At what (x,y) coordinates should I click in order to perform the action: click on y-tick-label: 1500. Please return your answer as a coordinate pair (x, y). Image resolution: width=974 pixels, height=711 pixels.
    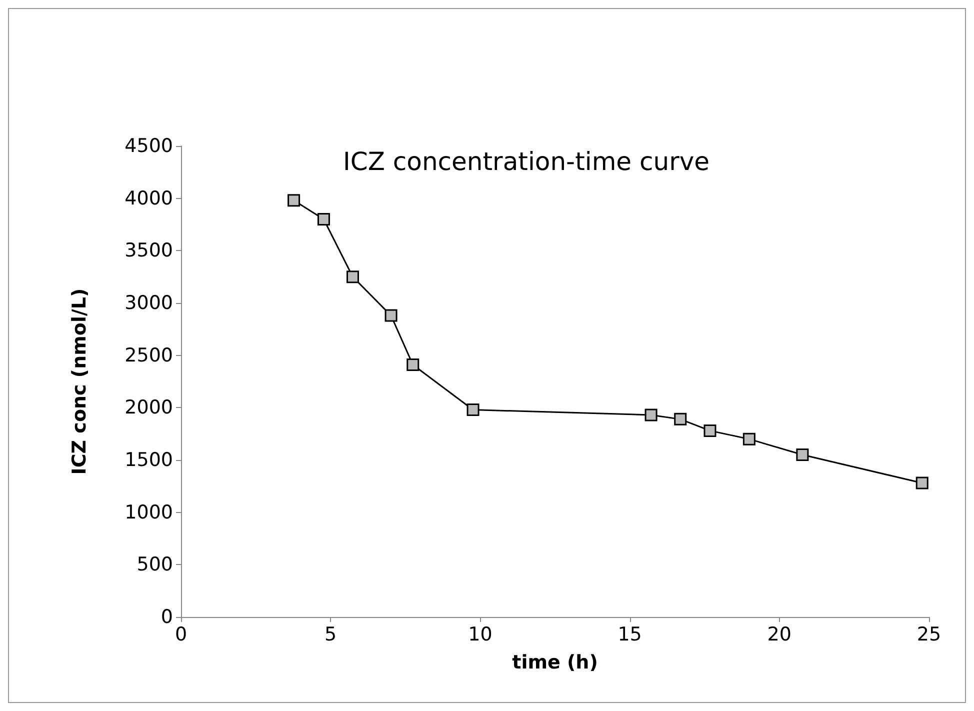
    Looking at the image, I should click on (148, 460).